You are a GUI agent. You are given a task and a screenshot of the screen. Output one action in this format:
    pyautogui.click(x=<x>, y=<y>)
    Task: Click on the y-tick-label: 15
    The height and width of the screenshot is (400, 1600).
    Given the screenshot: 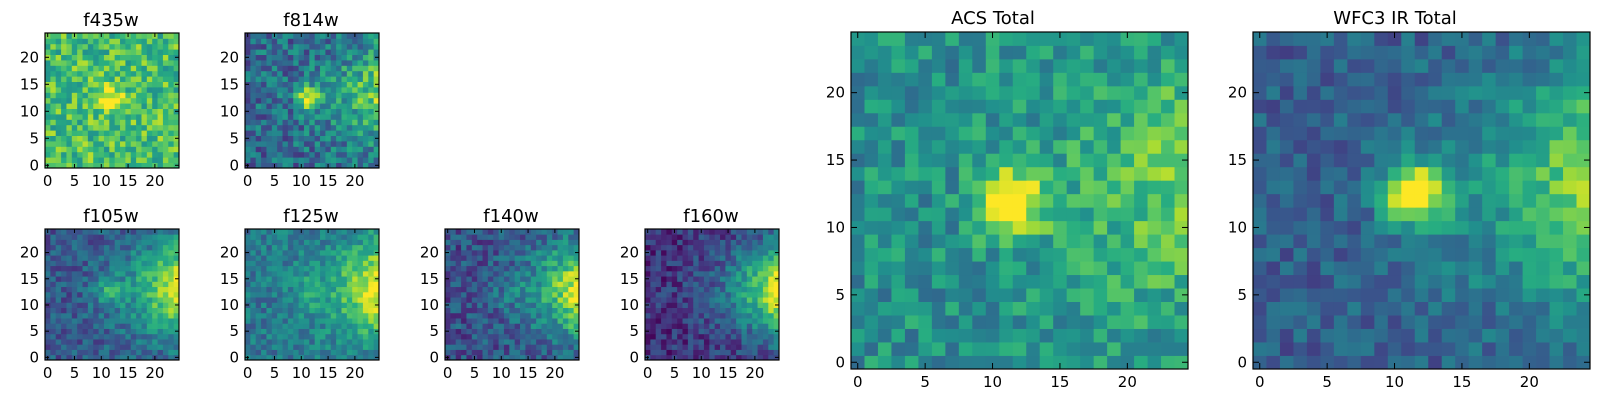 What is the action you would take?
    pyautogui.click(x=29, y=279)
    